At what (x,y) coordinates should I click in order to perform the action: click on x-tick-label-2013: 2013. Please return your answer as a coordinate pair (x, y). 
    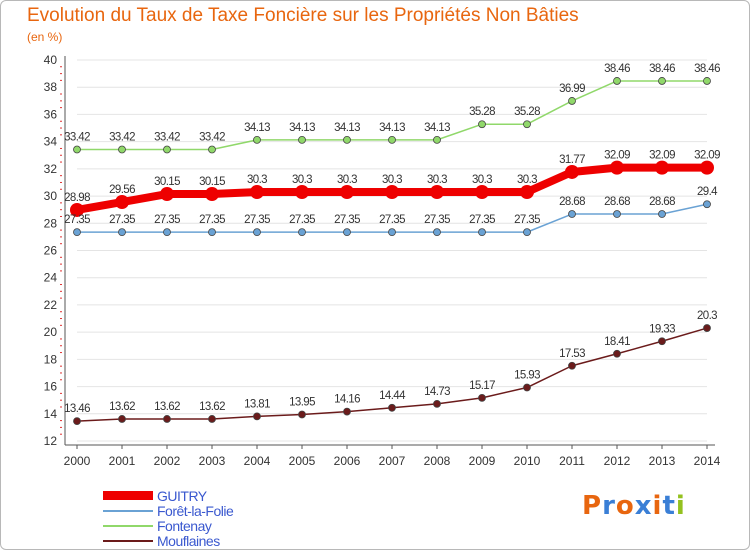
    Looking at the image, I should click on (662, 461).